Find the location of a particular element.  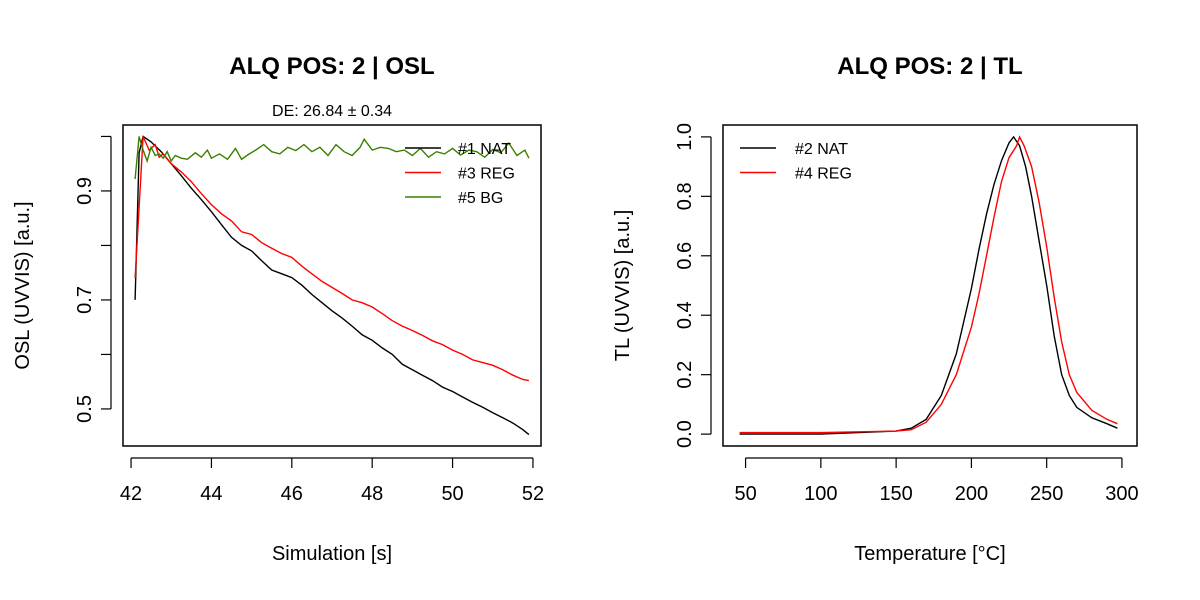

x-tick-label: 250 is located at coordinates (1046, 494).